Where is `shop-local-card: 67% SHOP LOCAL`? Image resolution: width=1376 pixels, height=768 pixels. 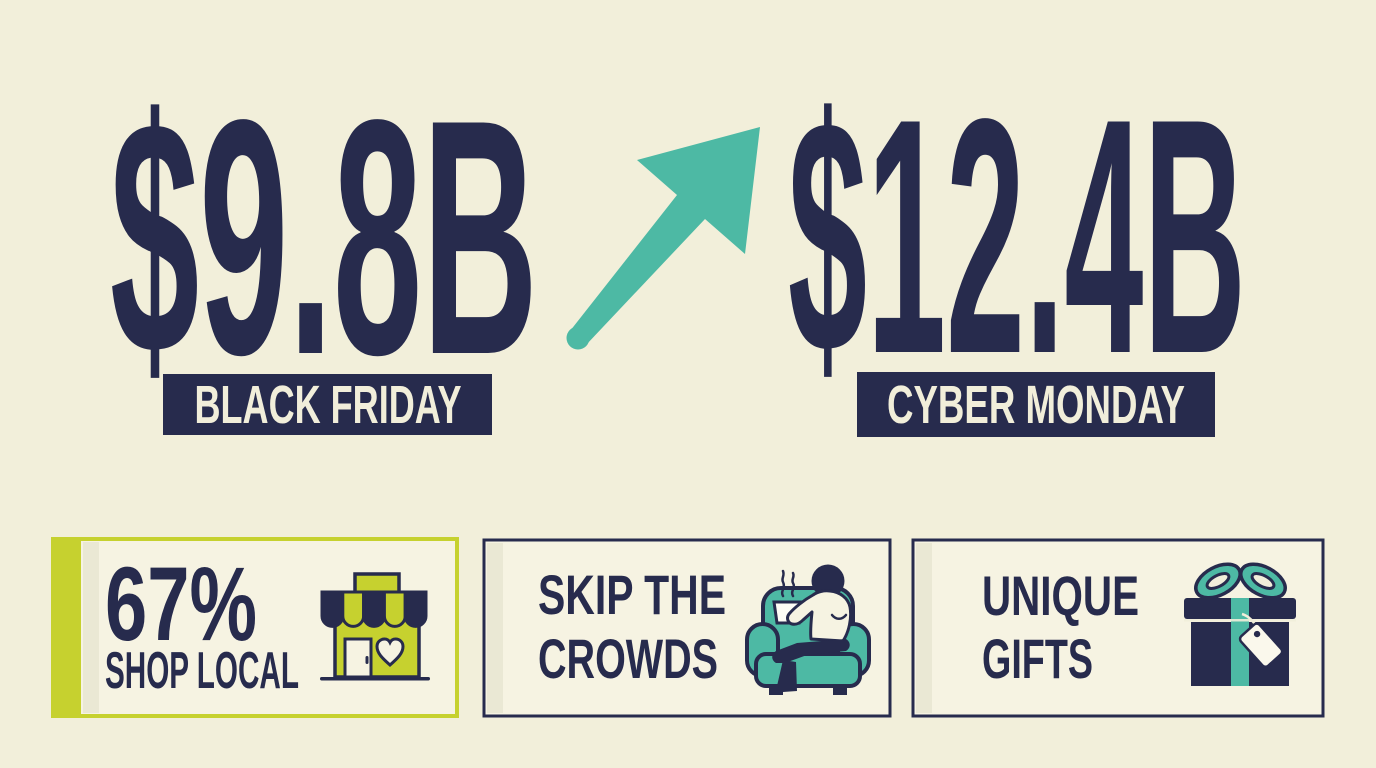 shop-local-card: 67% SHOP LOCAL is located at coordinates (255, 627).